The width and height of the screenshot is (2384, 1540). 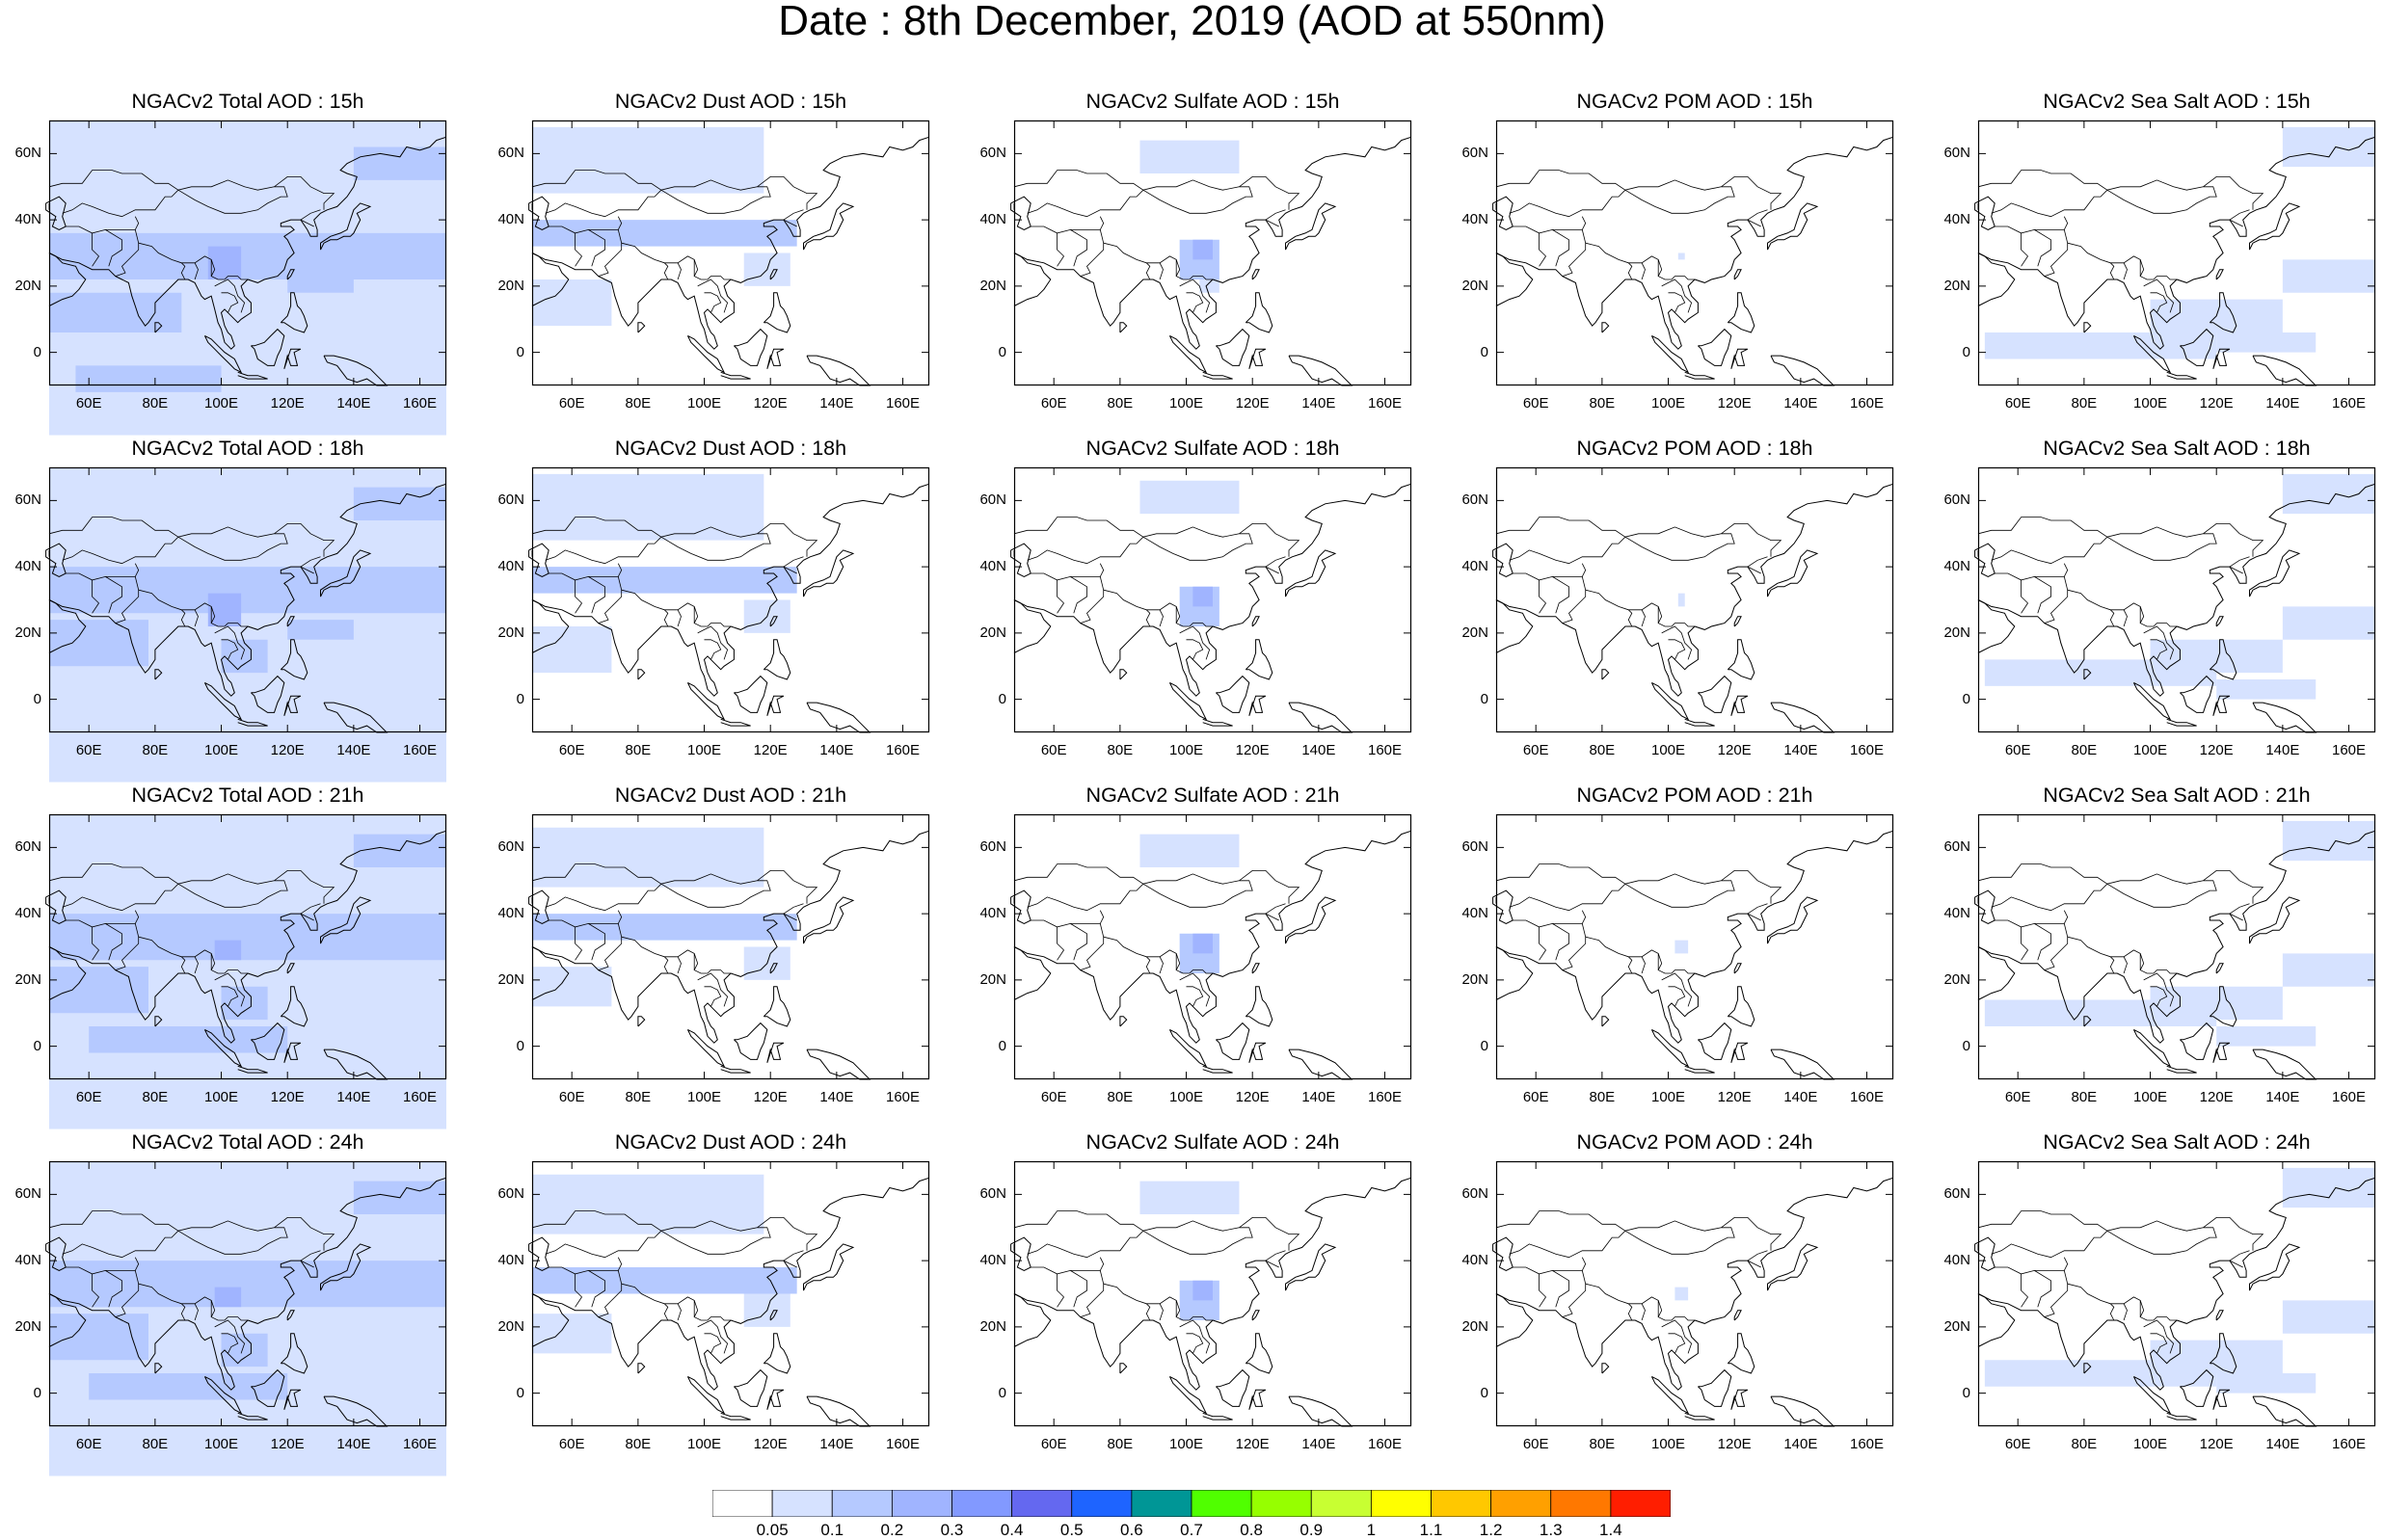 What do you see at coordinates (1536, 403) in the screenshot?
I see `x-tick-label: 60E` at bounding box center [1536, 403].